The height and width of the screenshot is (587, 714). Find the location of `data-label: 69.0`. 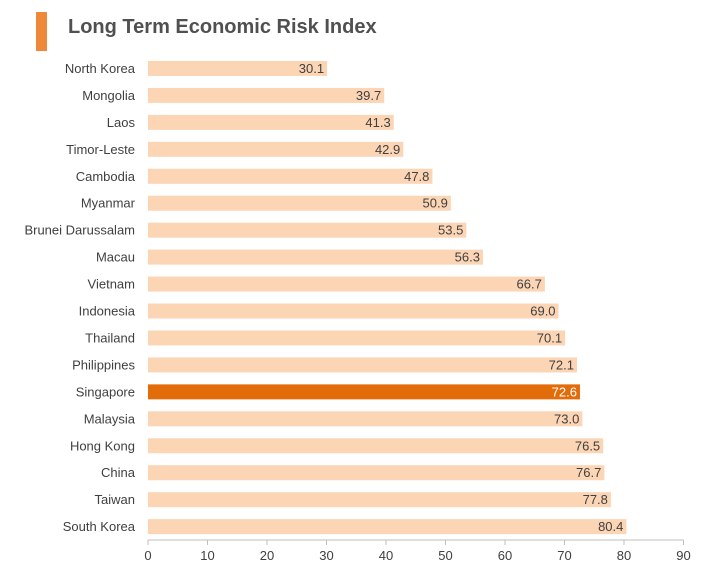

data-label: 69.0 is located at coordinates (542, 311).